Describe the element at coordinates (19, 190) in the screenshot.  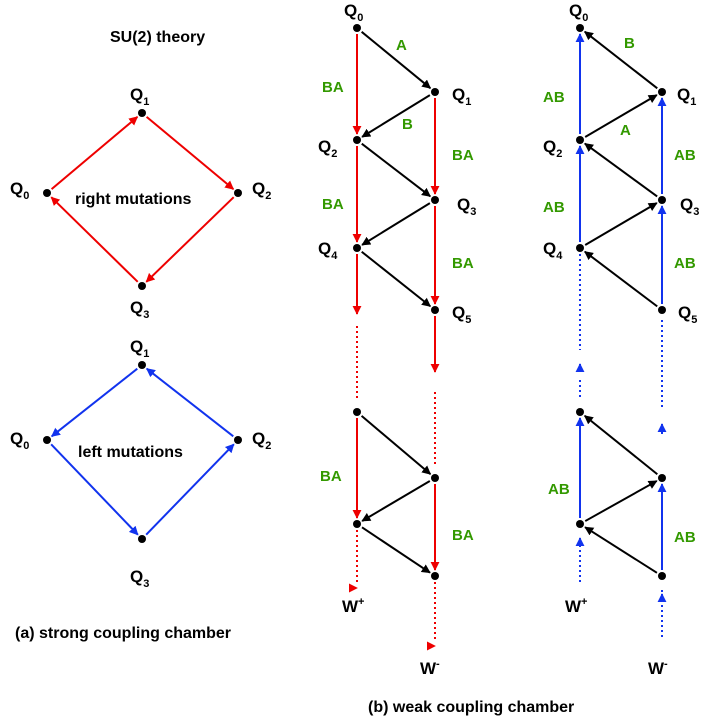
I see `right-label-q0: Q0` at that location.